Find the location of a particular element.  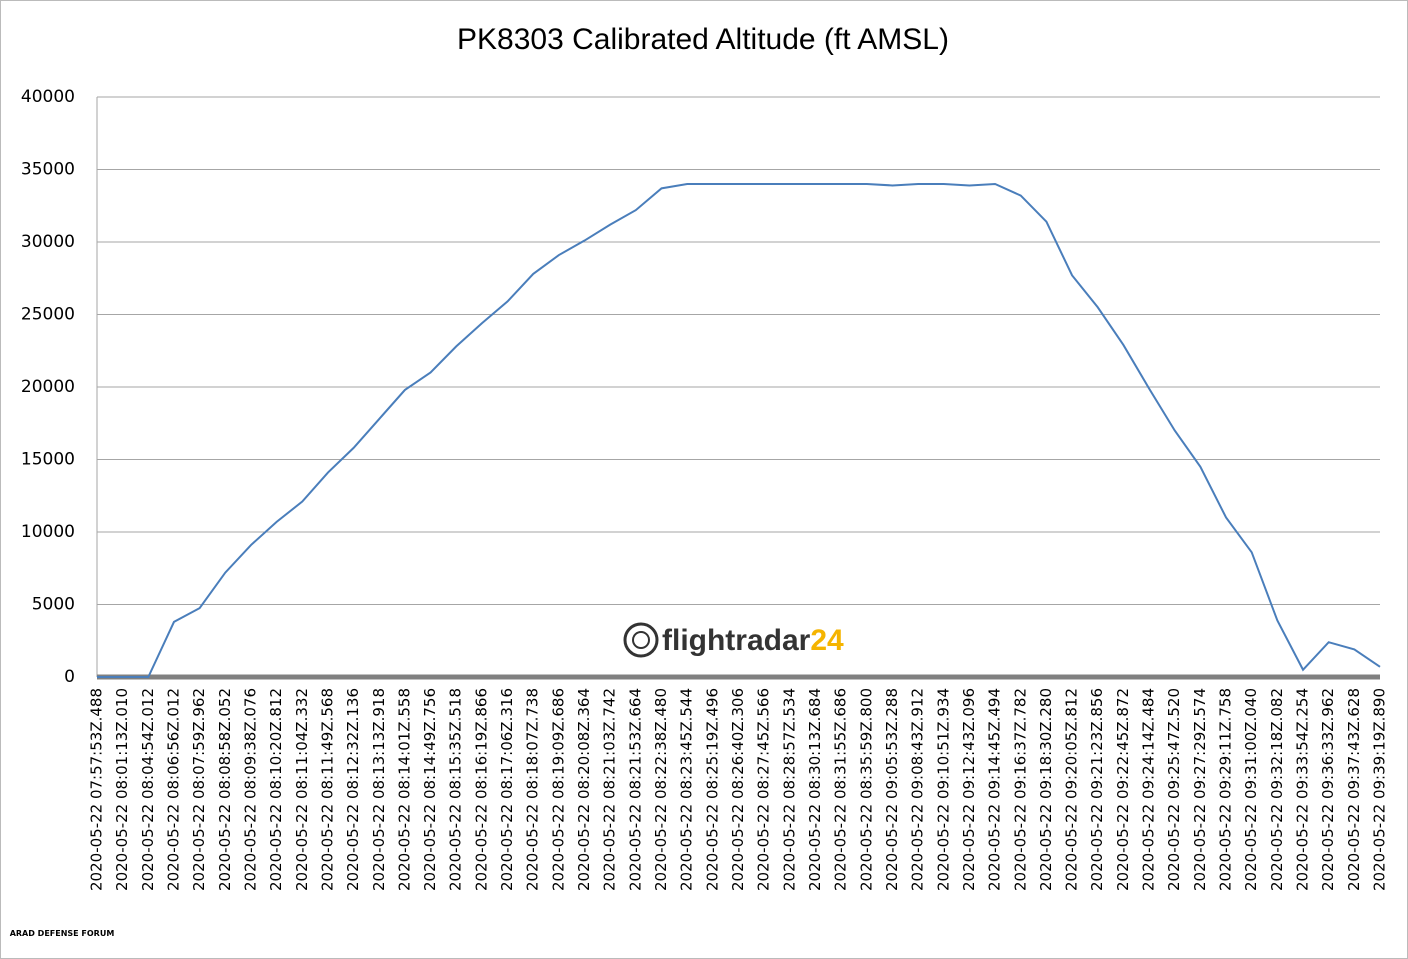

x-tick-label: 2020-05-22 08:04:54Z.012 is located at coordinates (148, 789).